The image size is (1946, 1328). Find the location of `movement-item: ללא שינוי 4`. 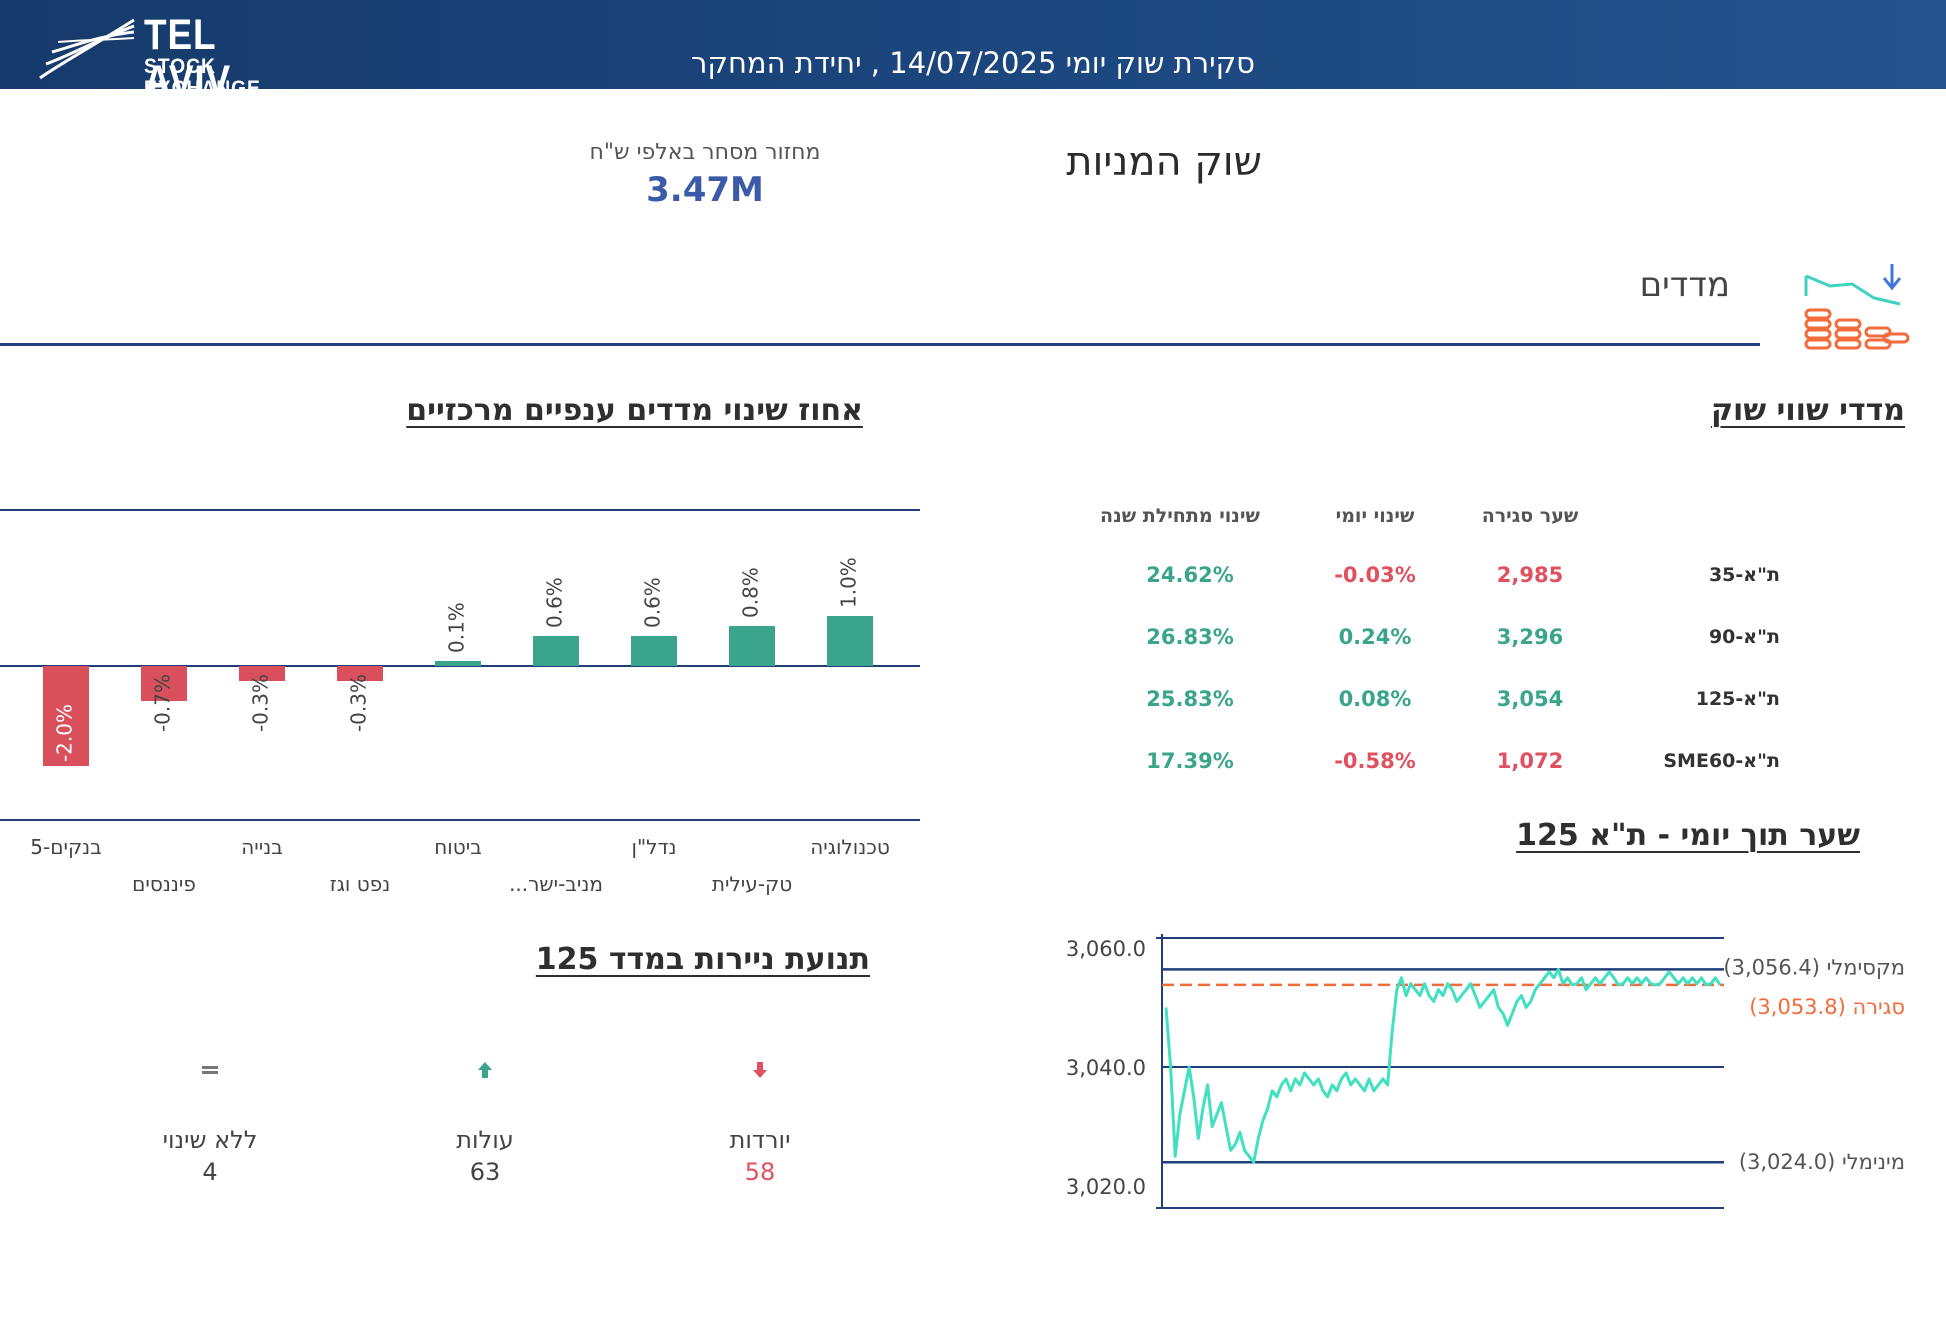

movement-item: ללא שינוי 4 is located at coordinates (210, 1123).